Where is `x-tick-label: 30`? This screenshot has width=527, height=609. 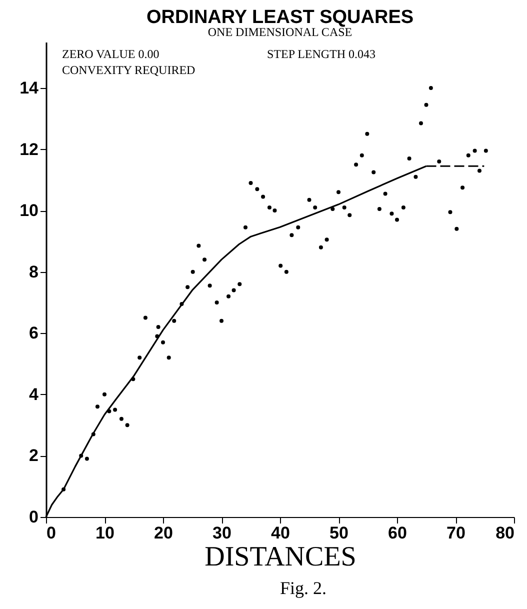
x-tick-label: 30 is located at coordinates (222, 533).